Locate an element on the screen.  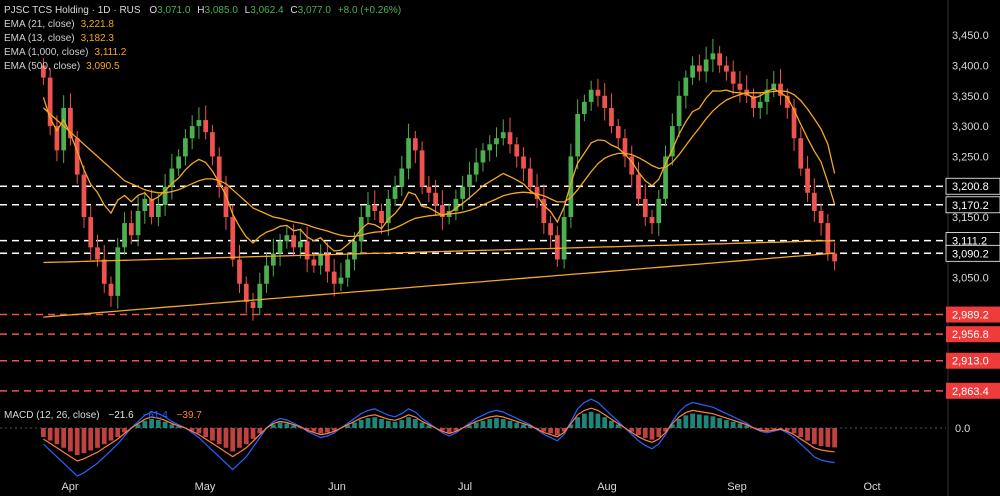
macd-label: MACD (12, 26, close) is located at coordinates (52, 415).